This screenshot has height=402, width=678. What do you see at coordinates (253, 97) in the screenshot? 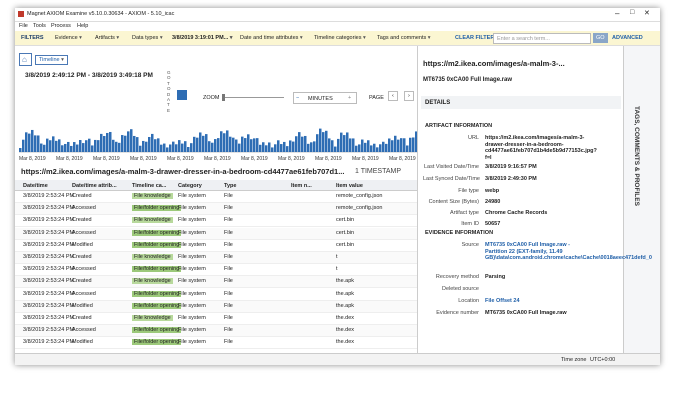
I see `zoom-slider` at bounding box center [253, 97].